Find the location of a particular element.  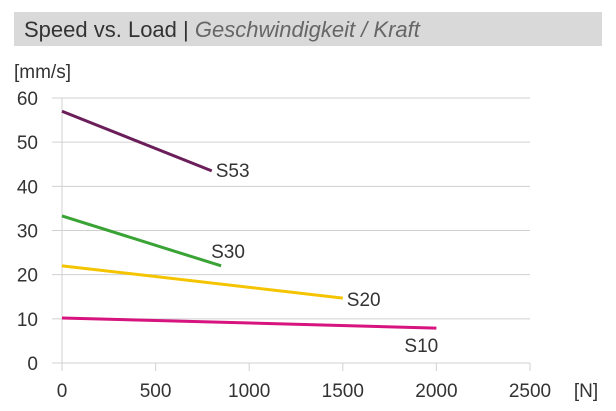

x-tick-label: 500 is located at coordinates (156, 391).